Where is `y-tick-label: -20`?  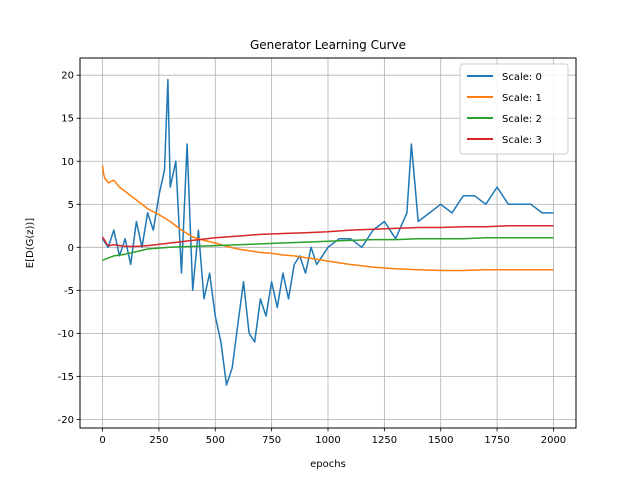
y-tick-label: -20 is located at coordinates (66, 420).